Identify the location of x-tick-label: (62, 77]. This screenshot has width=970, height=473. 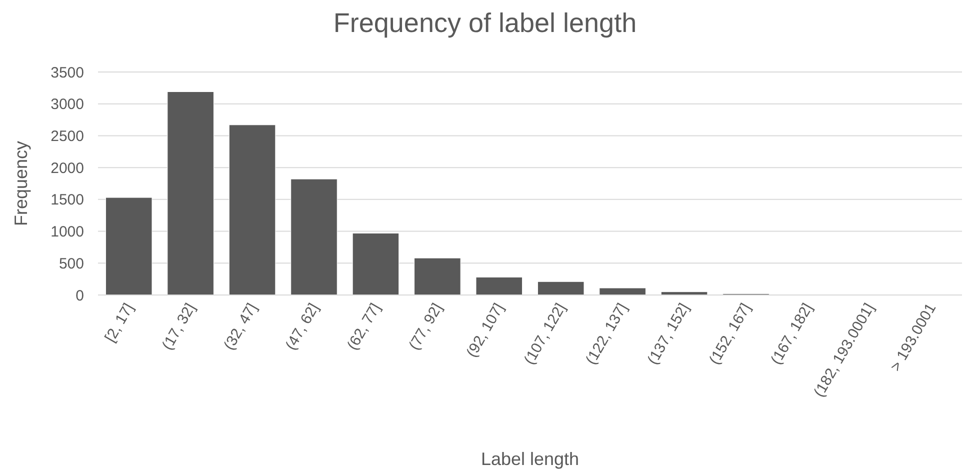
(364, 327).